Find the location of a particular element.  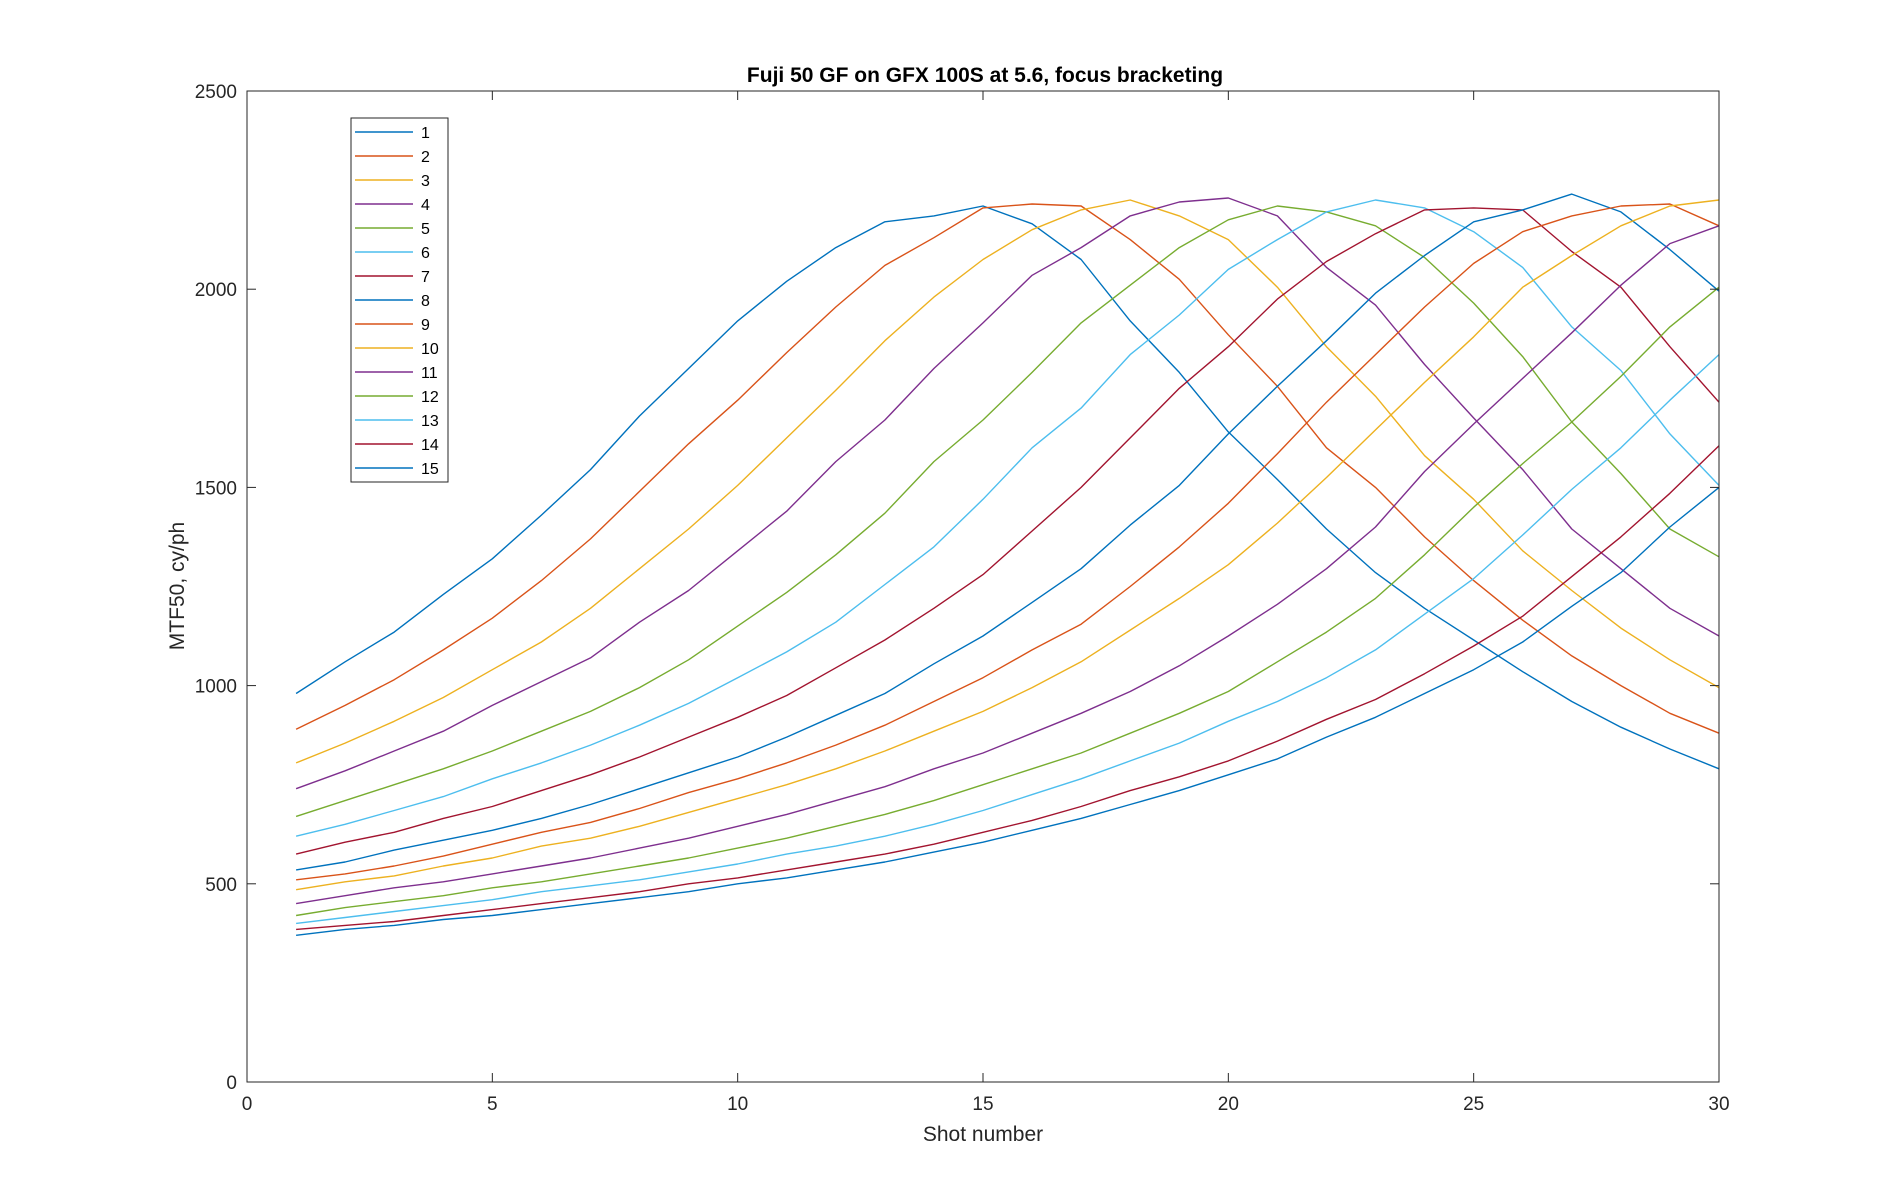

legend-label-14: 14 is located at coordinates (430, 445).